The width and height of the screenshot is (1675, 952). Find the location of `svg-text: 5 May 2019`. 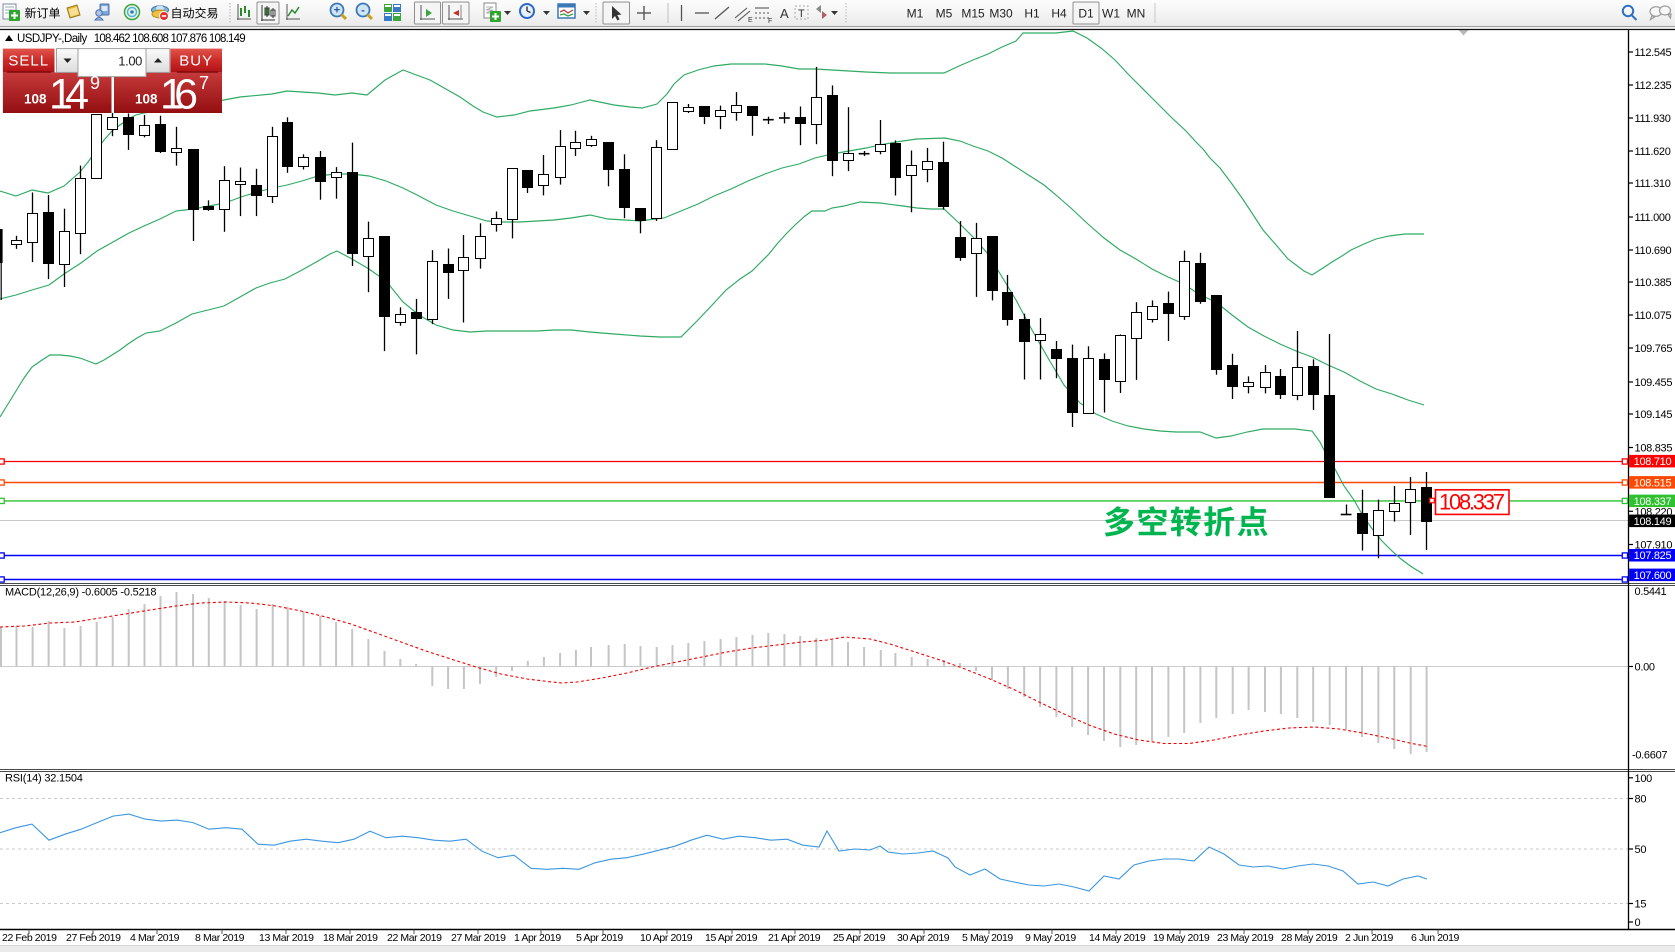

svg-text: 5 May 2019 is located at coordinates (987, 938).